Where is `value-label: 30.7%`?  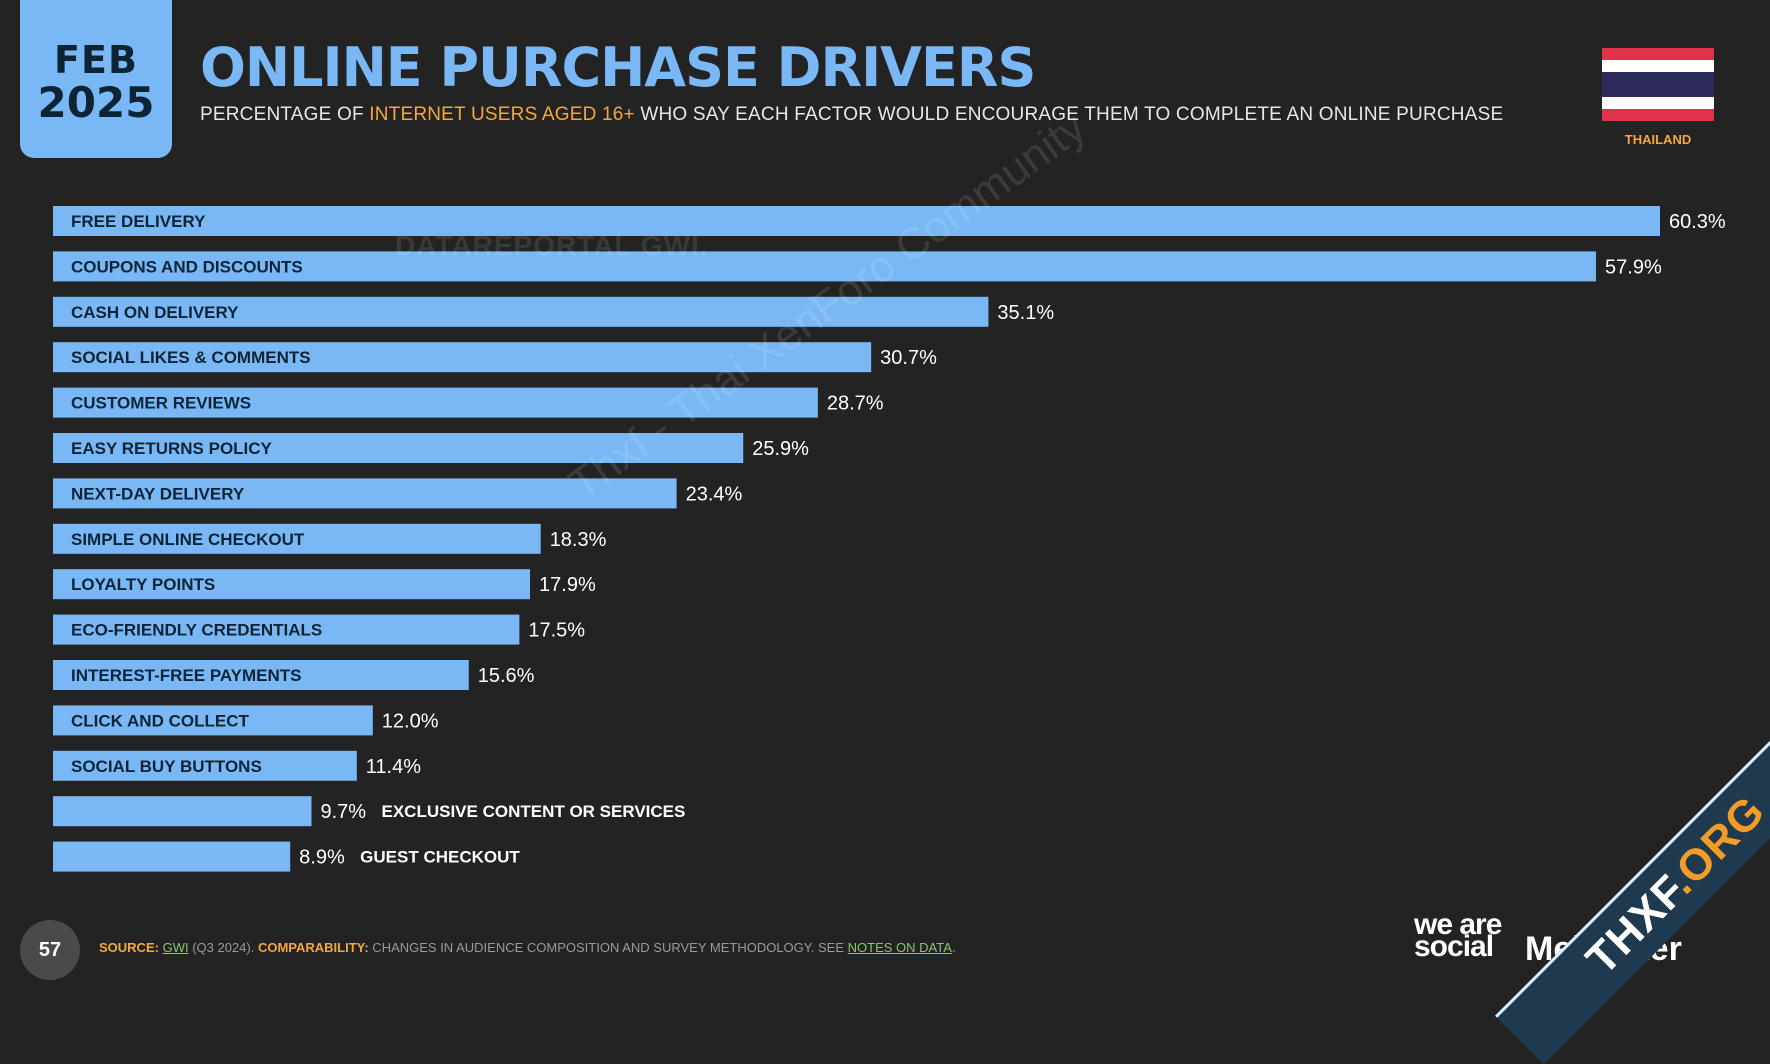 value-label: 30.7% is located at coordinates (908, 358).